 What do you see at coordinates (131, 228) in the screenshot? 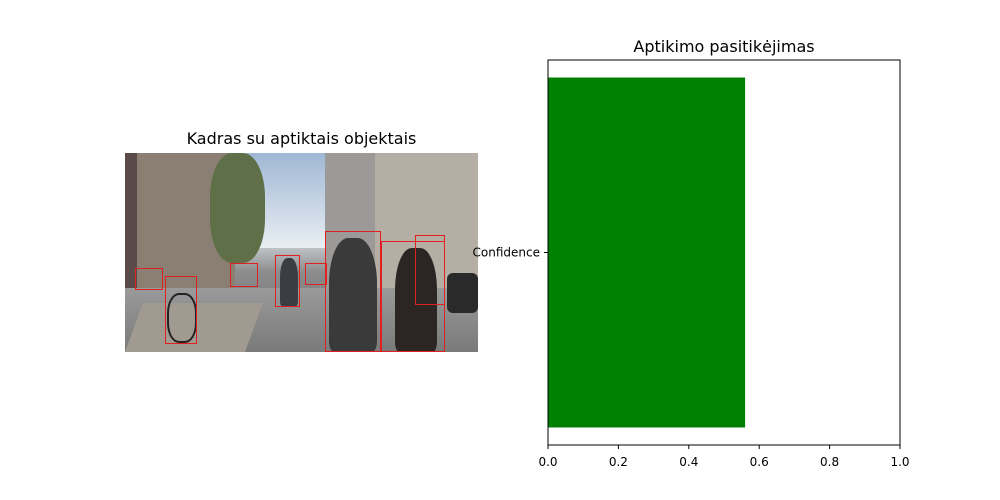
I see `building-left-dark` at bounding box center [131, 228].